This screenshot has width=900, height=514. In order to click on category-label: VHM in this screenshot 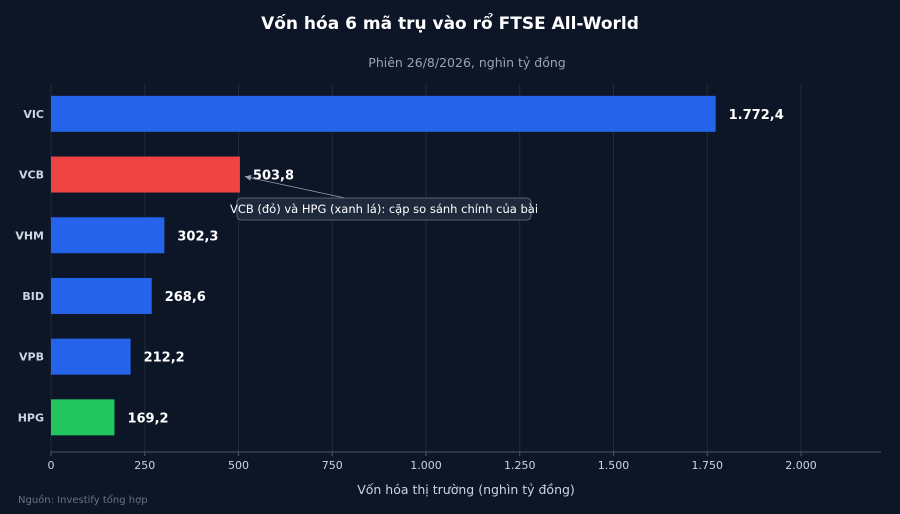, I will do `click(29, 235)`.